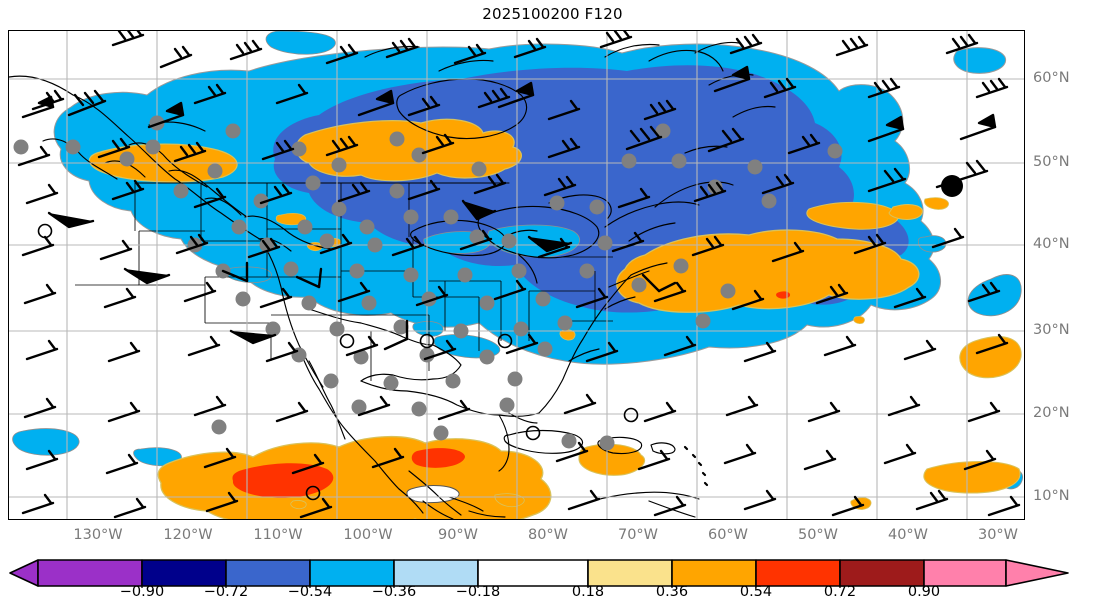 Image resolution: width=1105 pixels, height=615 pixels. I want to click on colorbar-swatches, so click(539, 573).